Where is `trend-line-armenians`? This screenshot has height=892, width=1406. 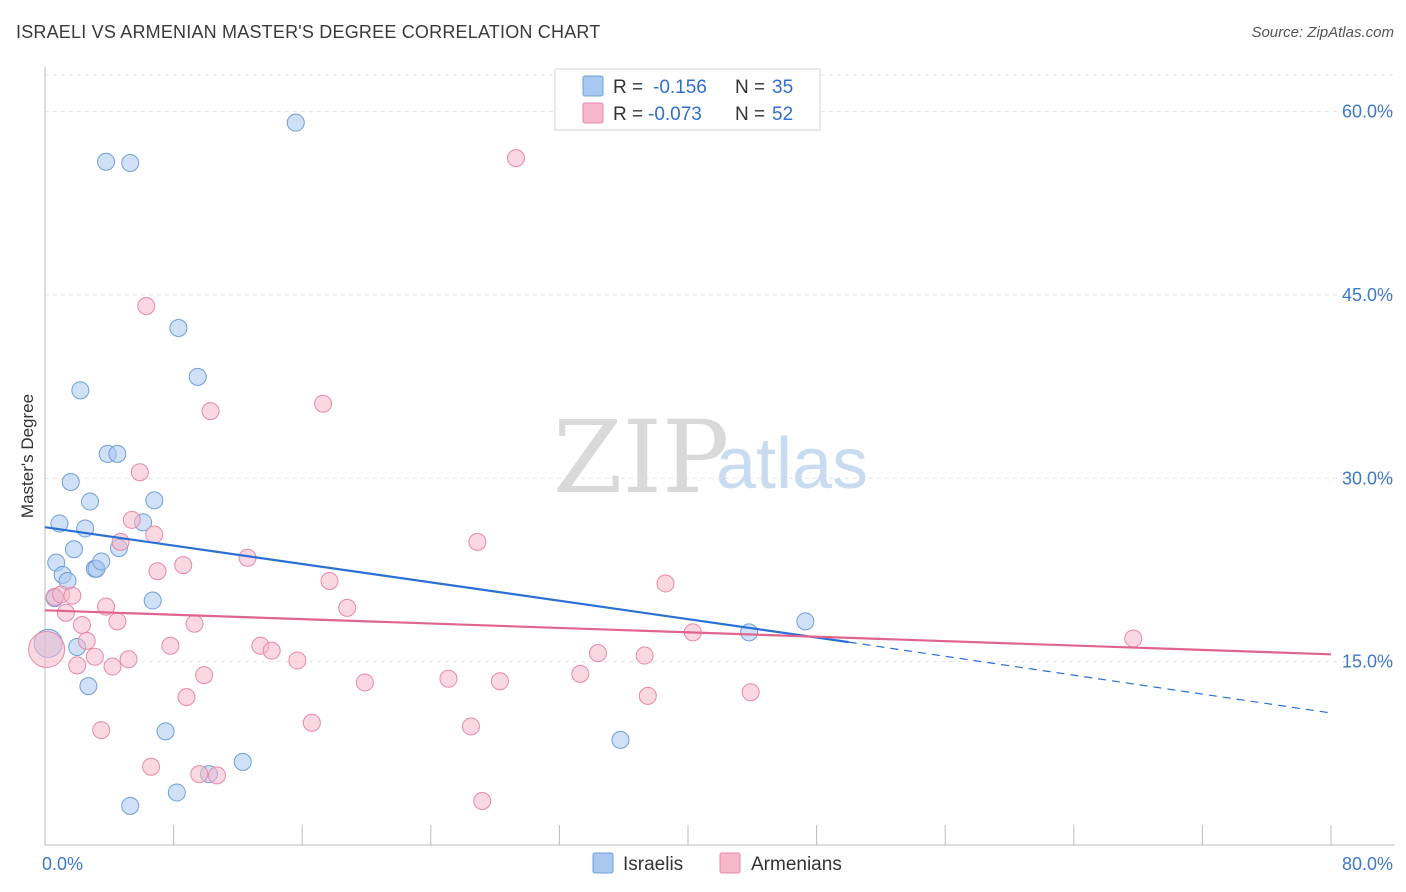
trend-line-armenians is located at coordinates (688, 632).